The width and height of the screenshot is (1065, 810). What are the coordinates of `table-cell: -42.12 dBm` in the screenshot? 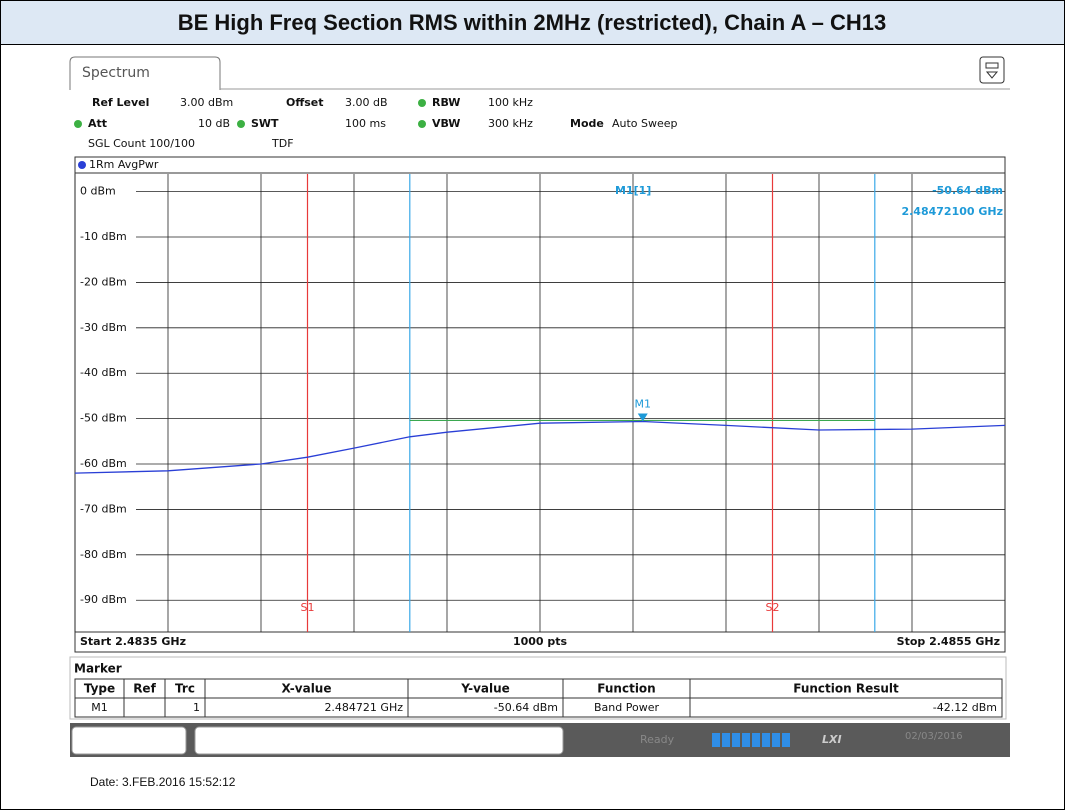 It's located at (965, 707).